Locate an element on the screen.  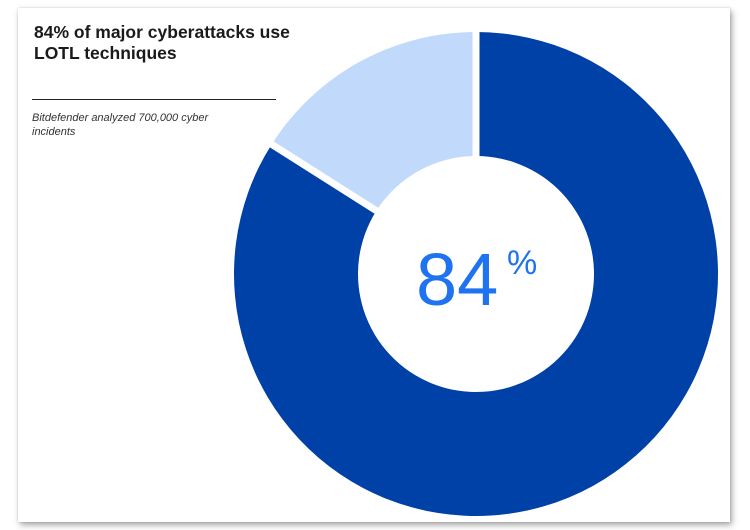
center-label: 84 % is located at coordinates (477, 279).